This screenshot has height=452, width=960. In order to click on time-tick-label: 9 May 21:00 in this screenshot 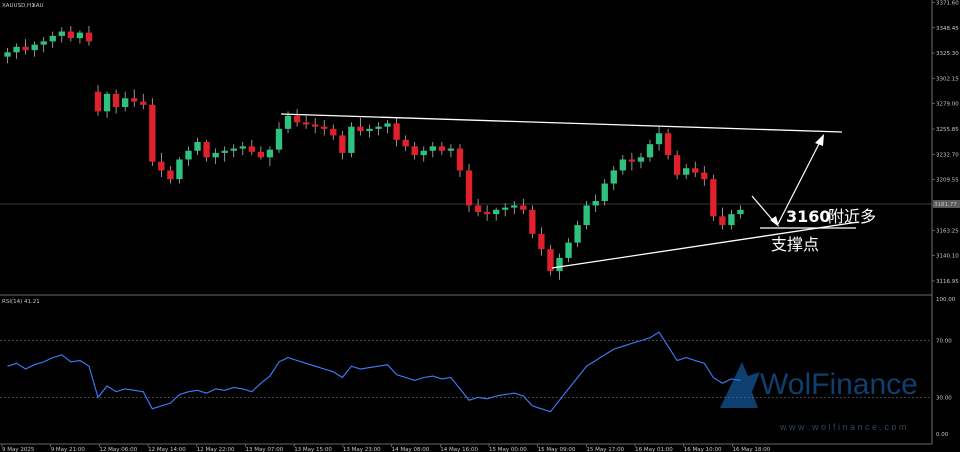, I will do `click(68, 449)`.